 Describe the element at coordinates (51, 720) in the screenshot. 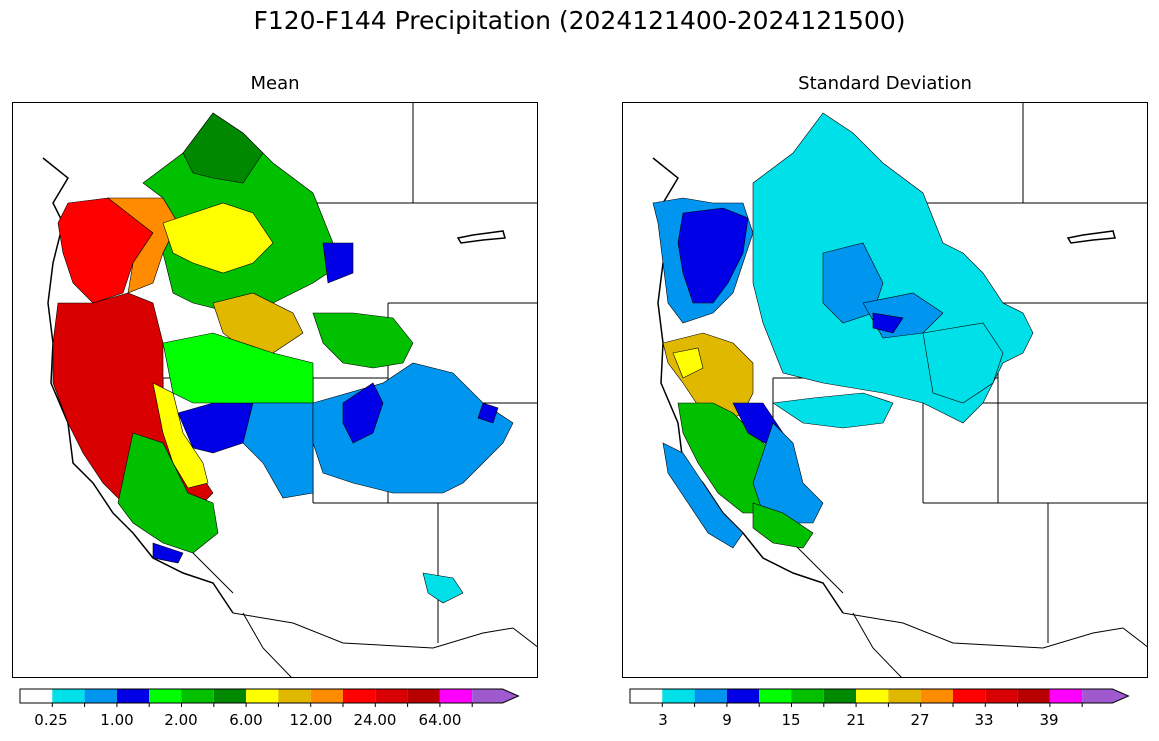

I see `mean-tick-label: 0.25` at that location.